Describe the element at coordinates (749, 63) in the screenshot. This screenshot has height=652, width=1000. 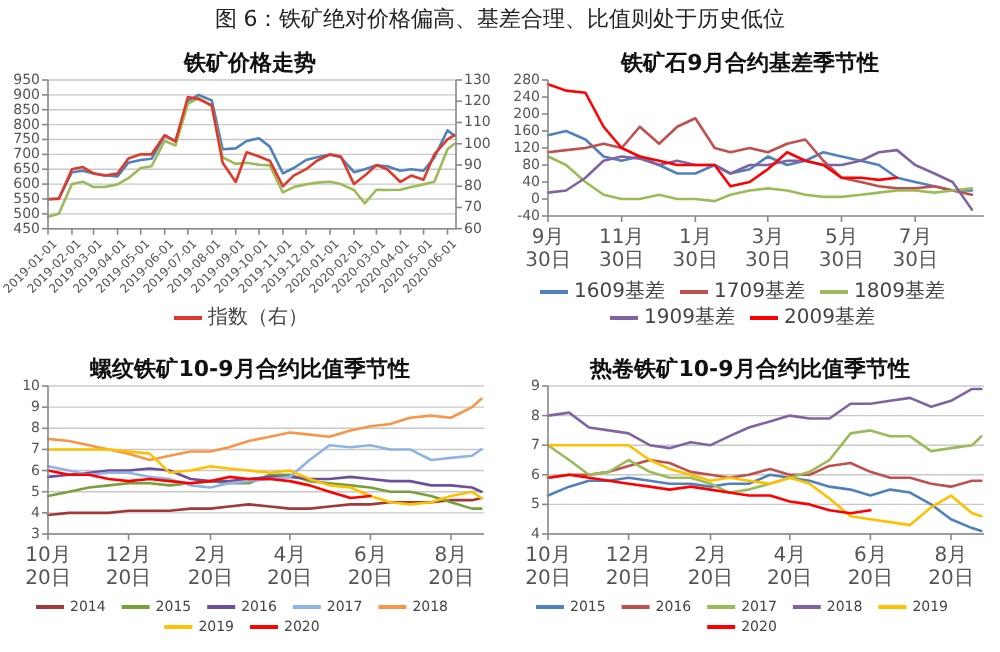
I see `chart-title: 铁矿石9月合约基差季节性` at that location.